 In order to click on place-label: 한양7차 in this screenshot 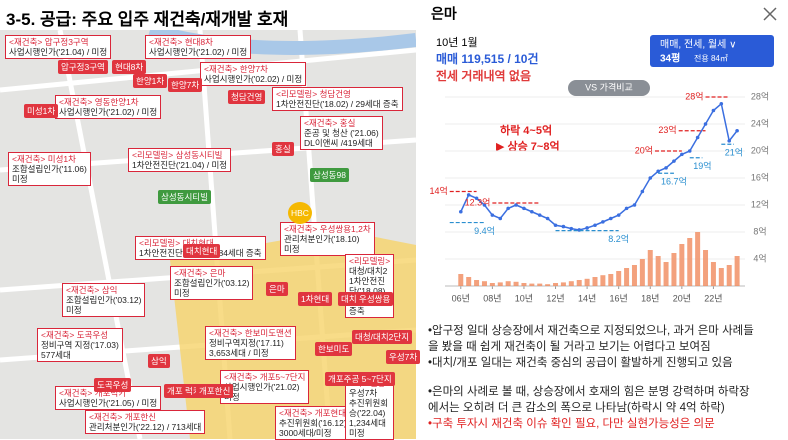, I will do `click(185, 85)`.